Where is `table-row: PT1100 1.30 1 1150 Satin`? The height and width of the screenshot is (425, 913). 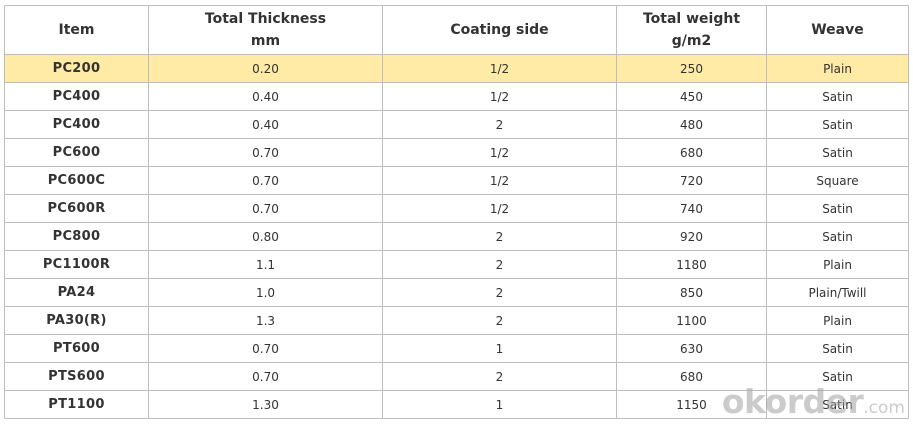
table-row: PT1100 1.30 1 1150 Satin is located at coordinates (456, 404).